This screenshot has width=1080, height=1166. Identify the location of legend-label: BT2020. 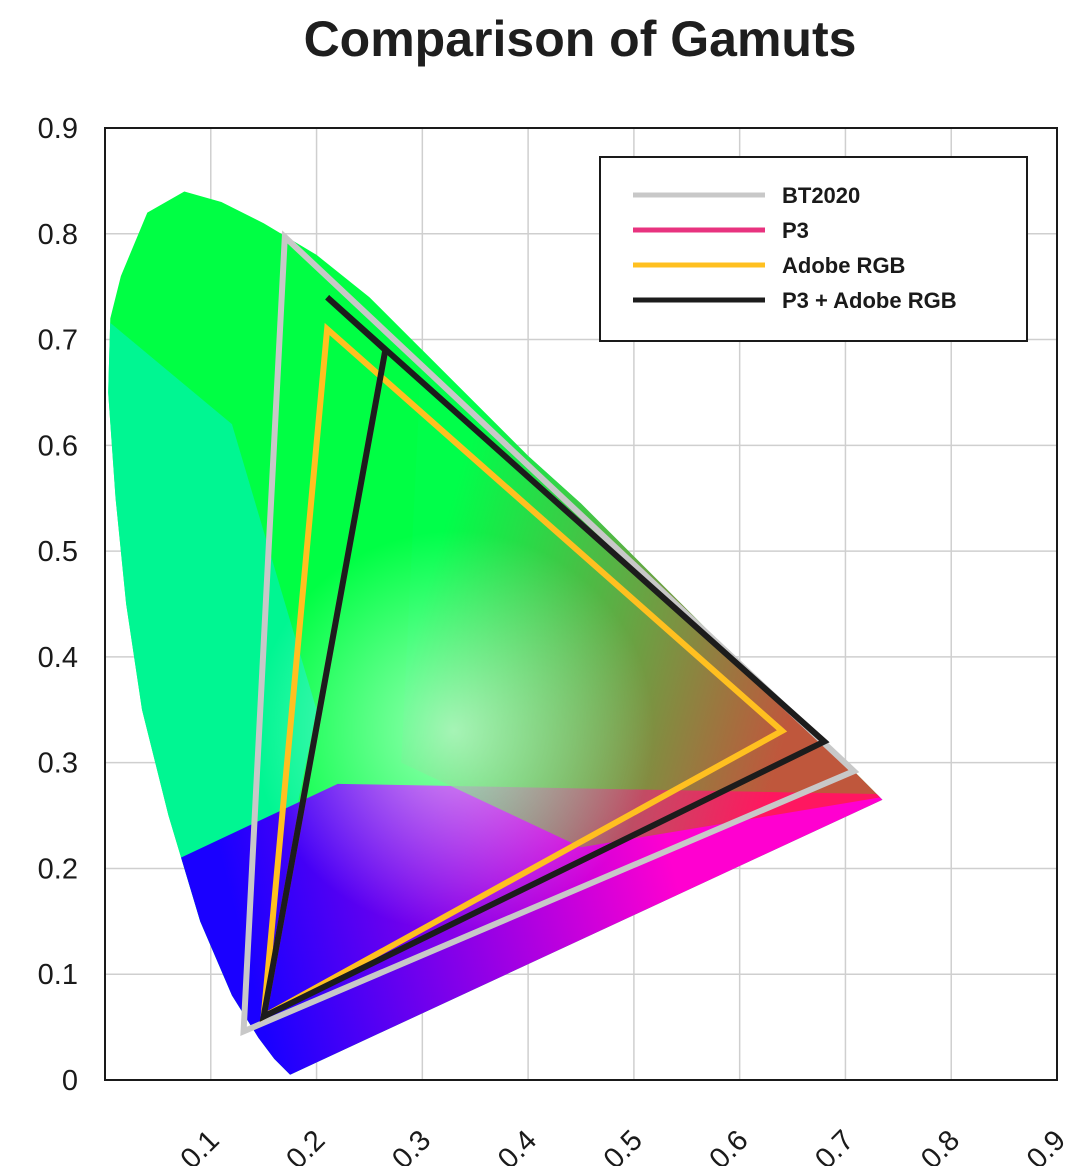
(821, 195).